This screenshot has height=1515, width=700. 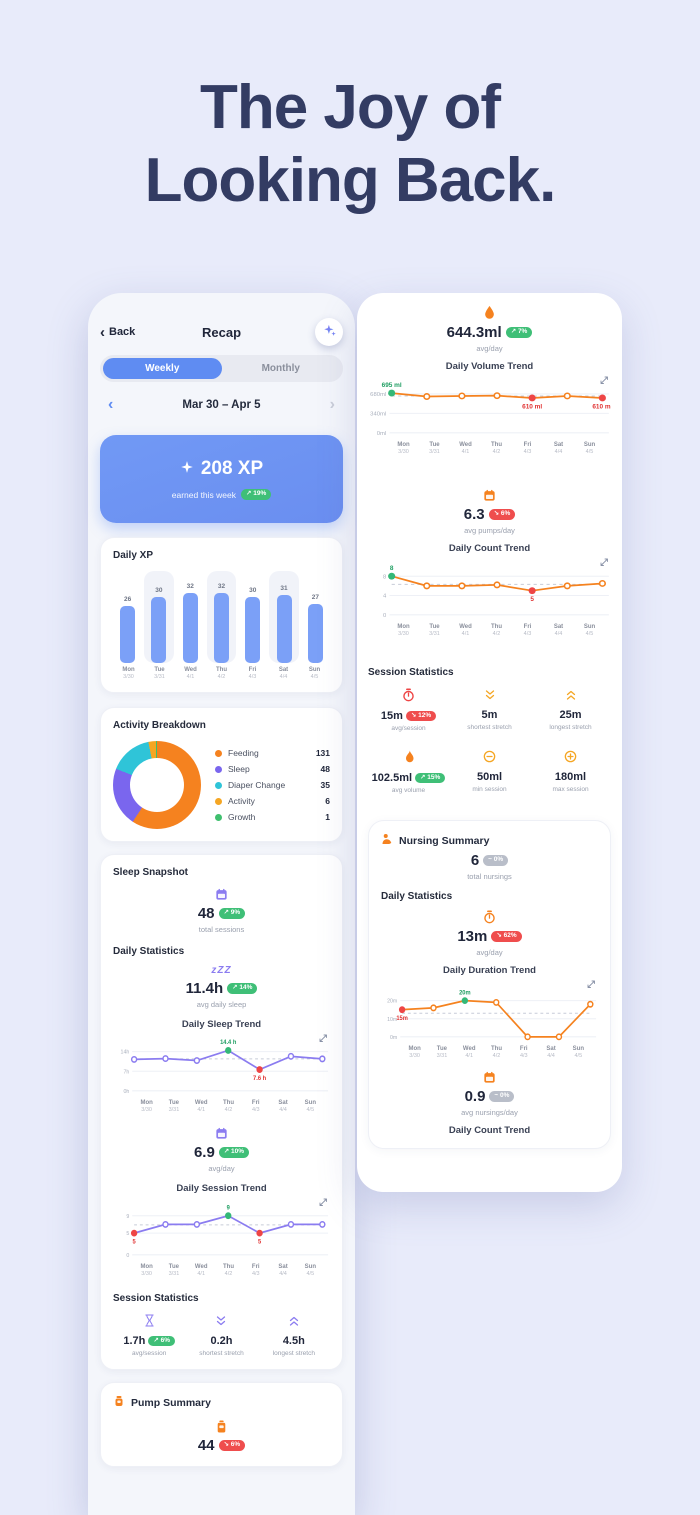 What do you see at coordinates (162, 368) in the screenshot?
I see `tab-weekly: Weekly` at bounding box center [162, 368].